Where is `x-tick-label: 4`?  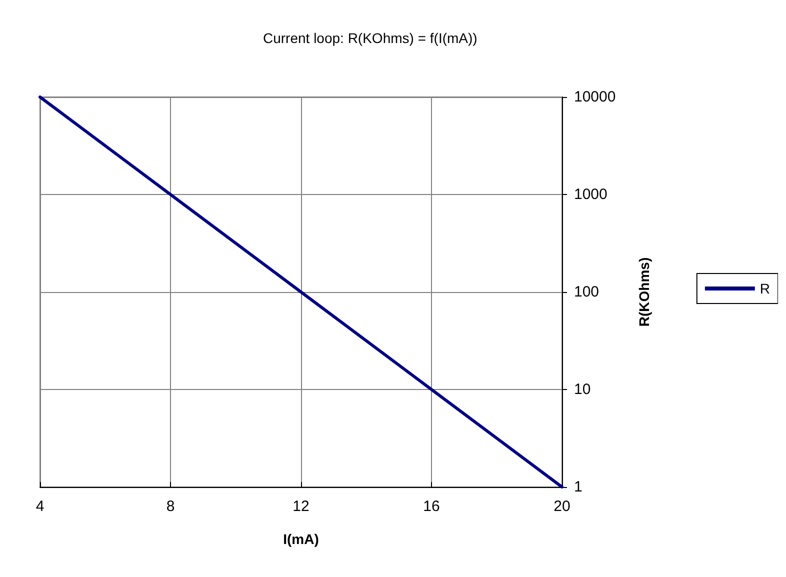 x-tick-label: 4 is located at coordinates (40, 506).